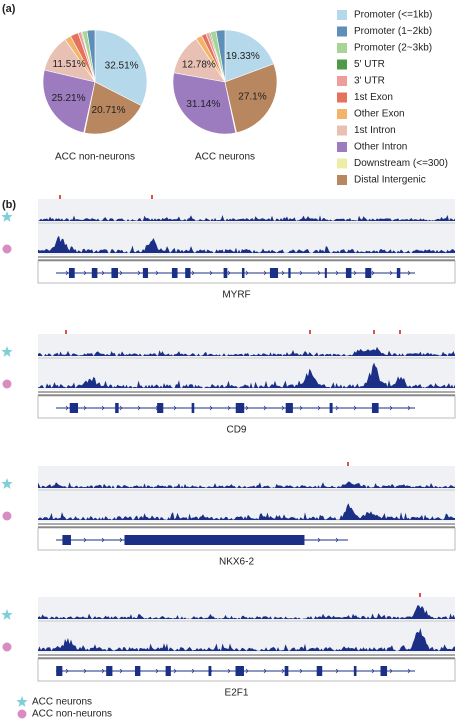 This screenshot has width=474, height=725. Describe the element at coordinates (95, 157) in the screenshot. I see `pie-title: ACC non-neurons` at that location.